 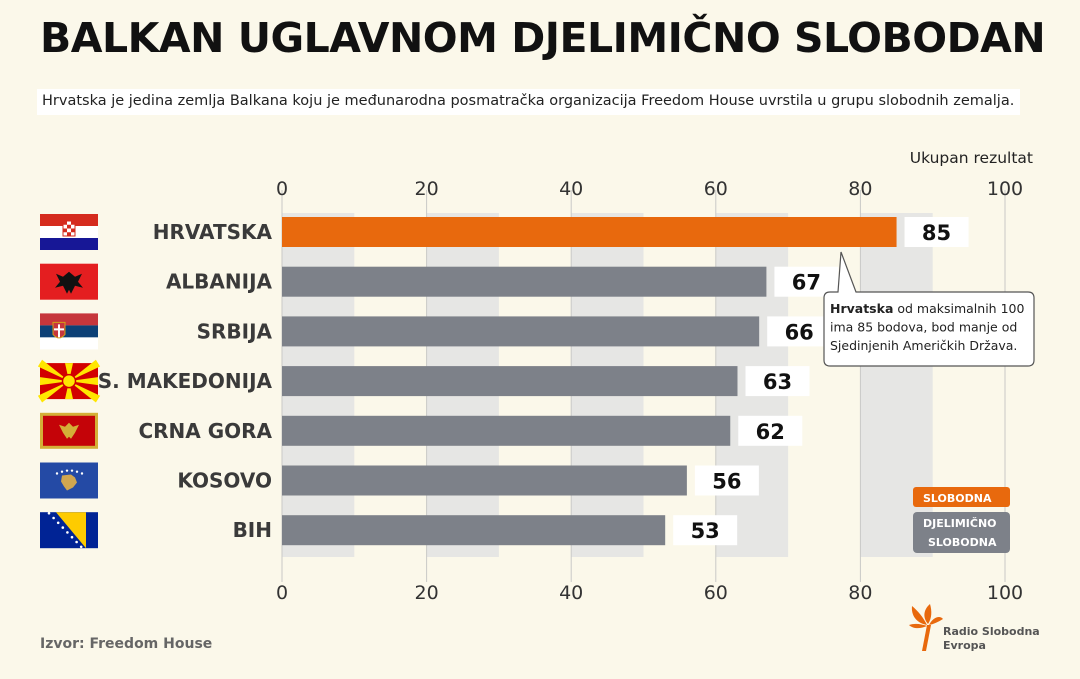 I want to click on value-label: 66, so click(x=799, y=332).